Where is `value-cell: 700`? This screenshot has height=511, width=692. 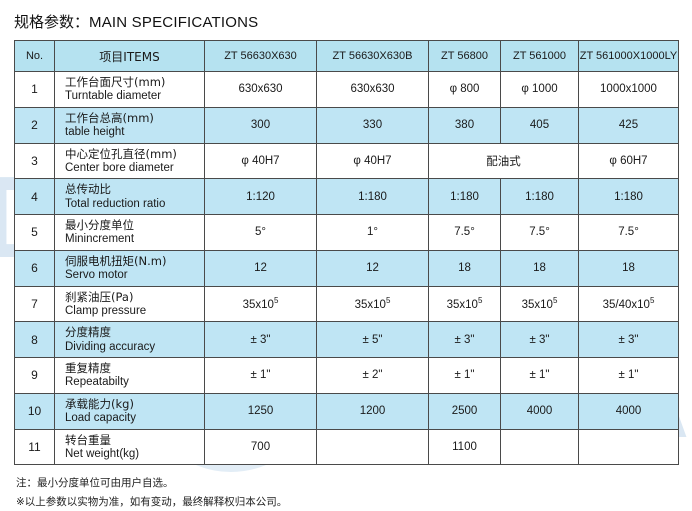
value-cell: 700 is located at coordinates (260, 447).